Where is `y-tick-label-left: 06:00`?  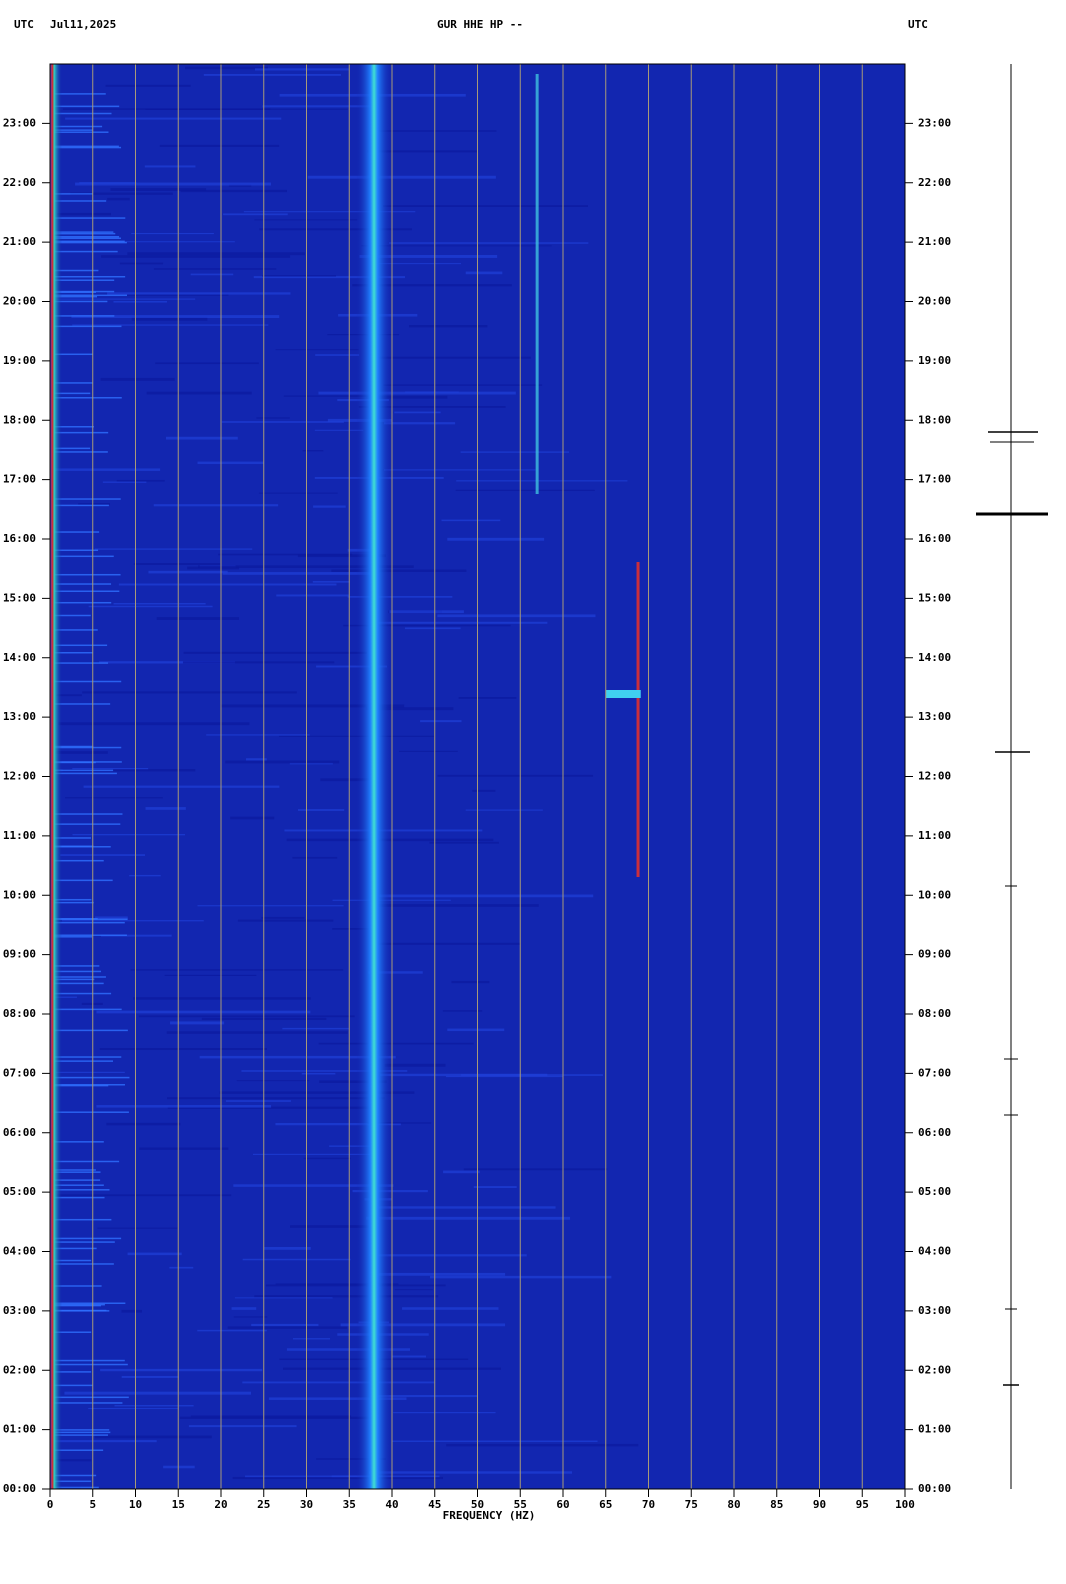 y-tick-label-left: 06:00 is located at coordinates (19, 1132).